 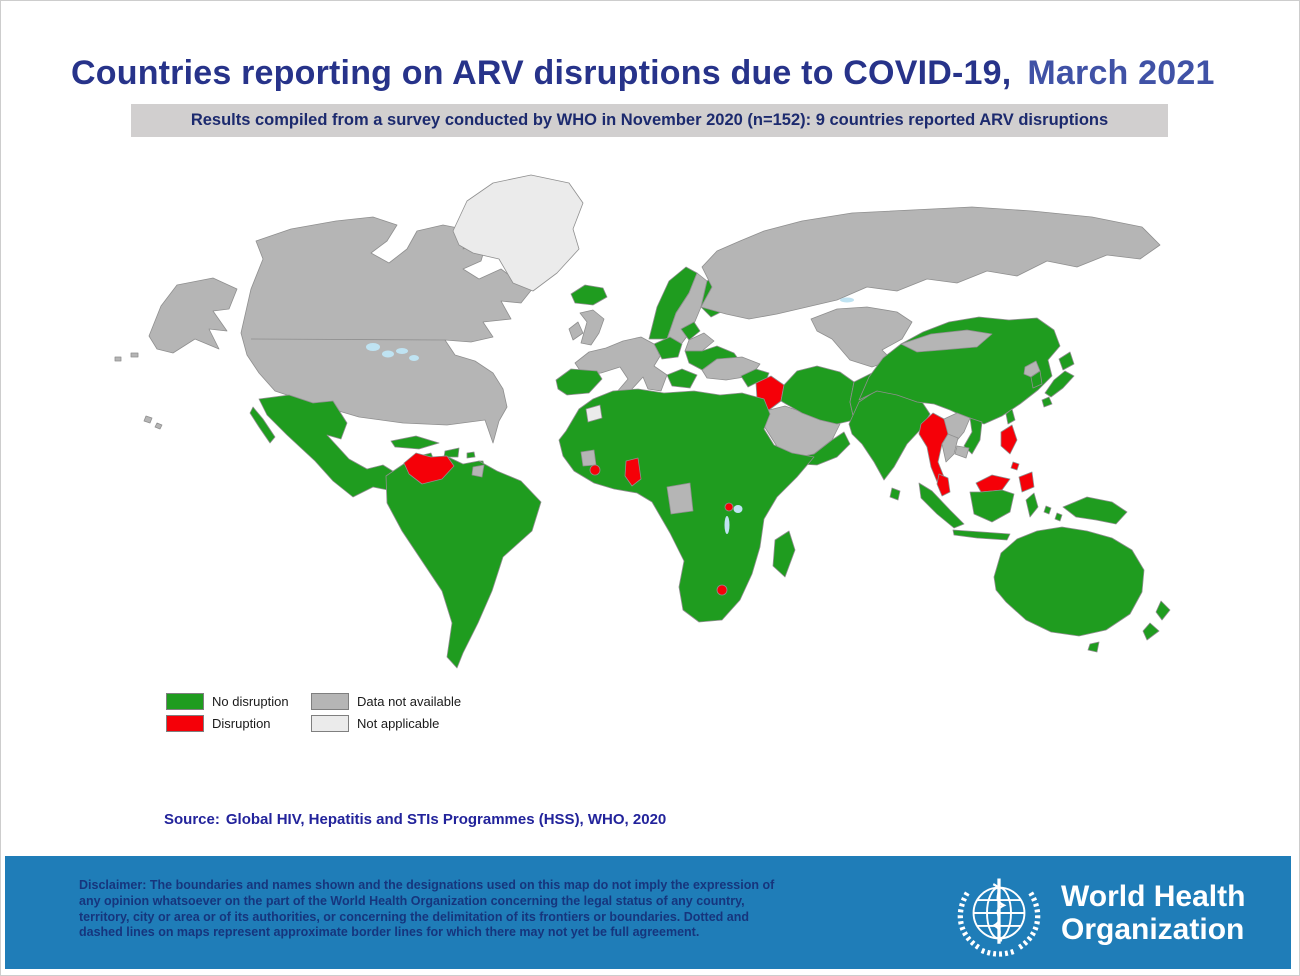 I want to click on region-philippines, so click(x=1017, y=458).